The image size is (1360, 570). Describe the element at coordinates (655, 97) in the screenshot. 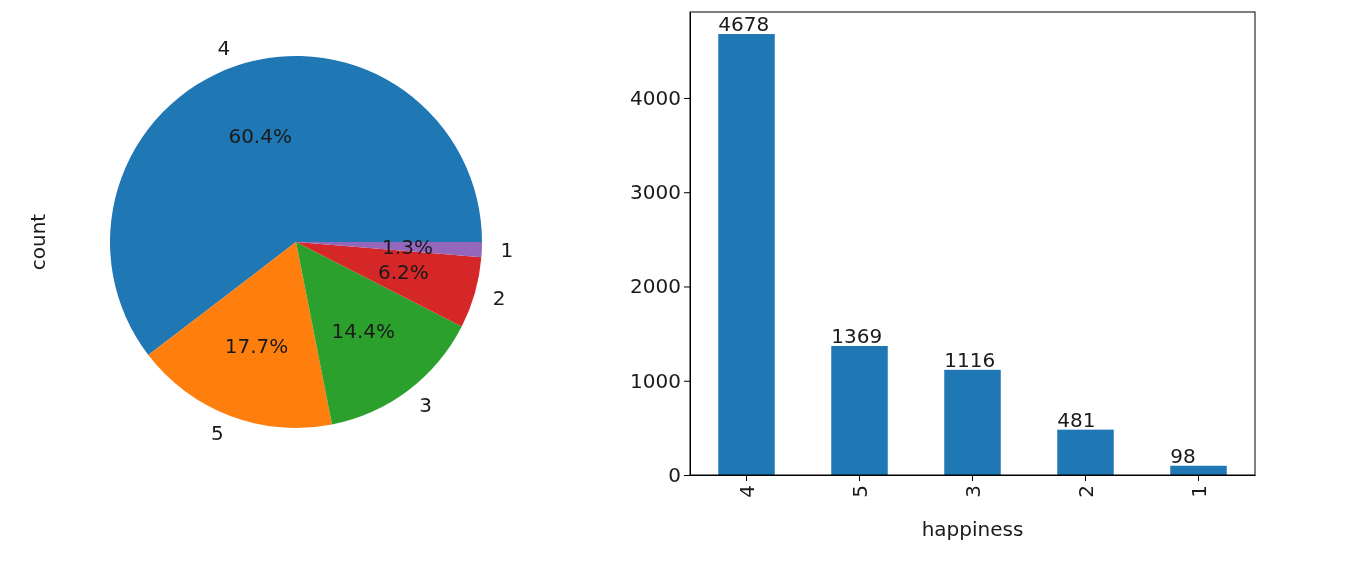

I see `y-tick-label: 4000` at that location.